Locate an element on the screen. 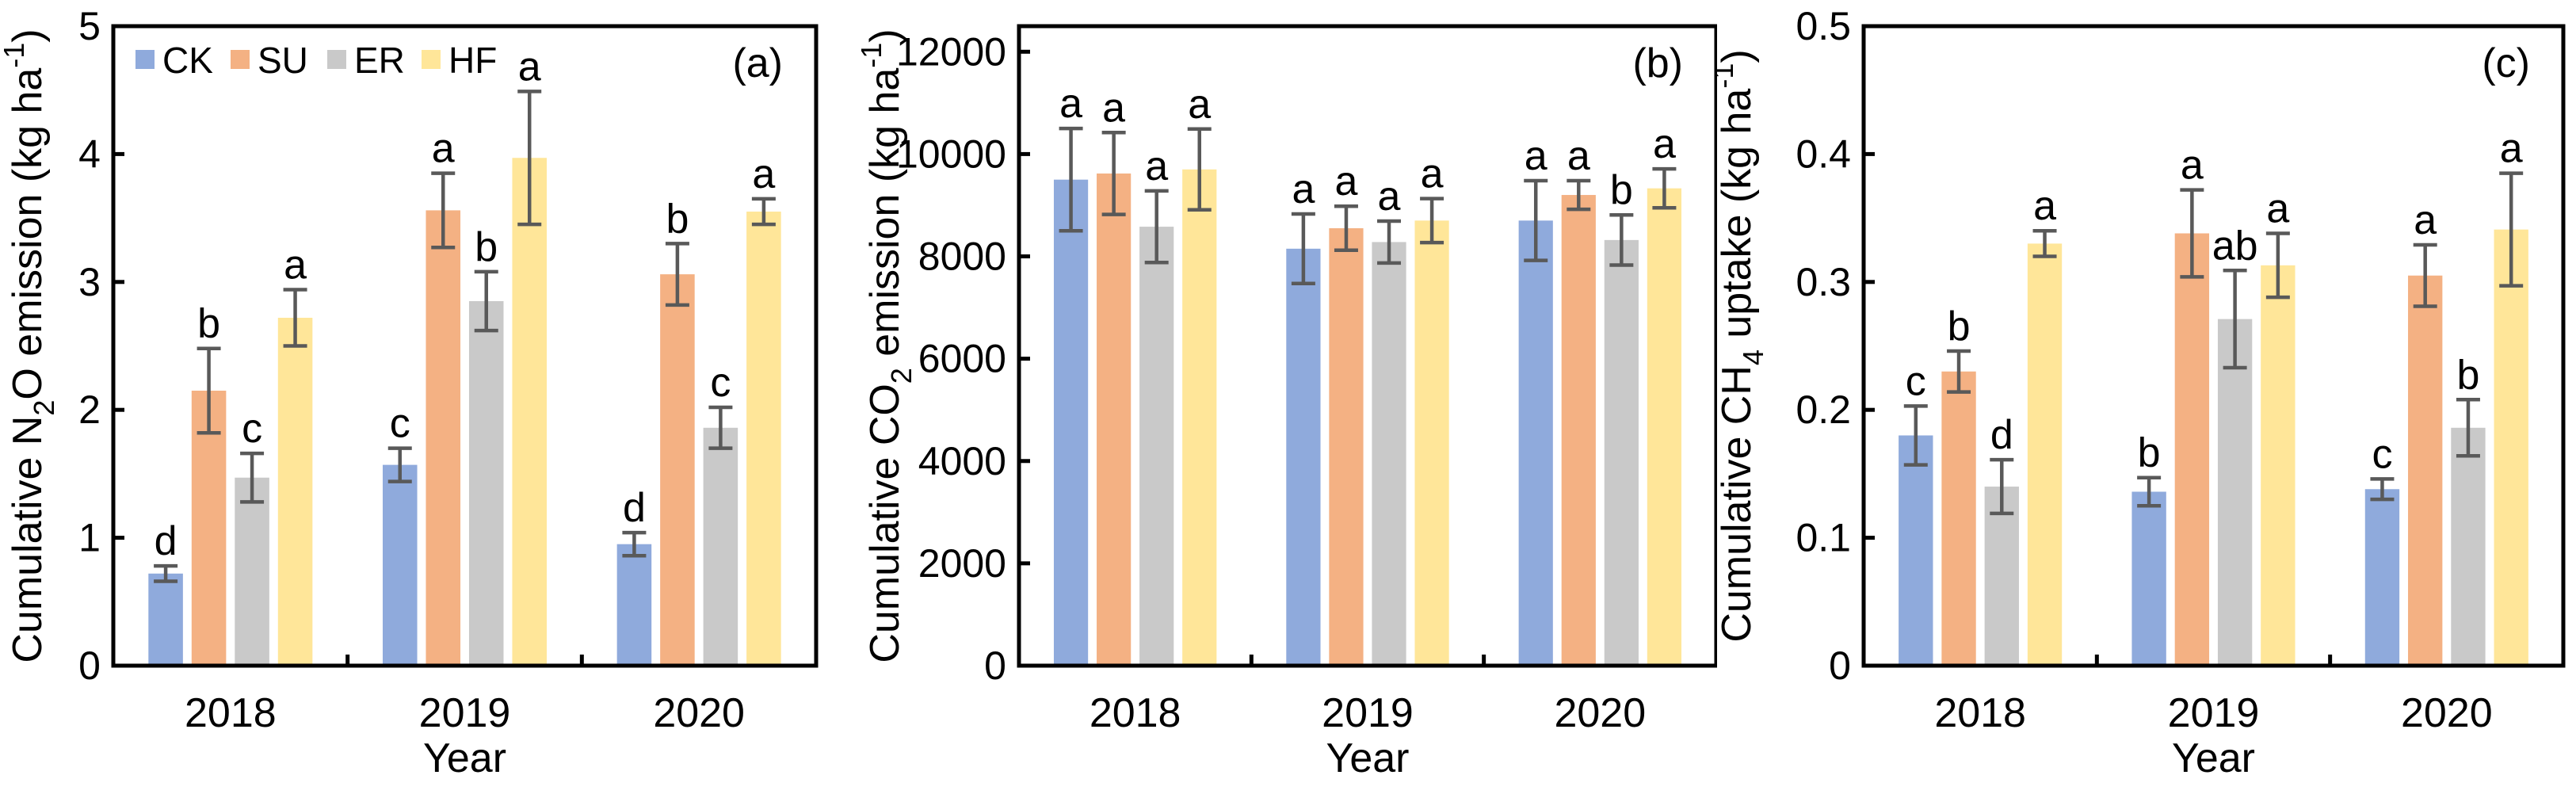  y-tick-label: 0 is located at coordinates (1840, 665).